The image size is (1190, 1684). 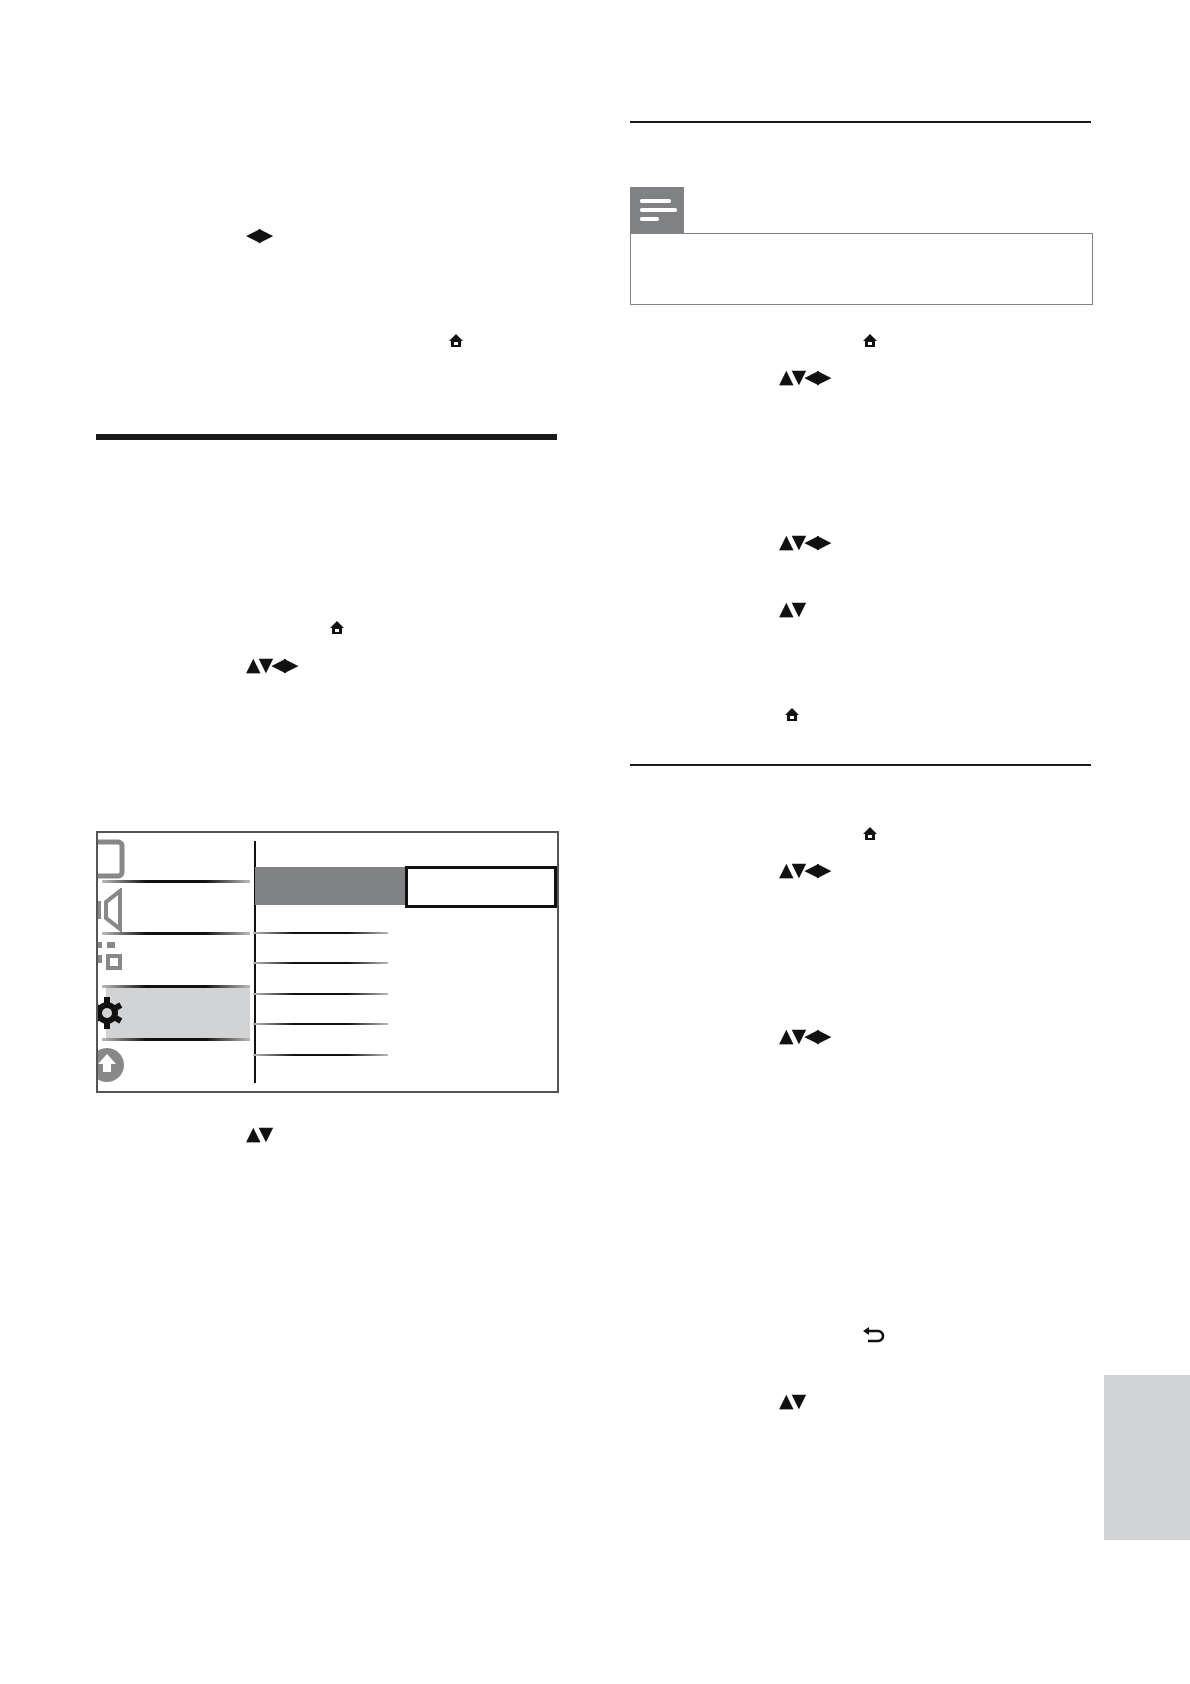 I want to click on back-icon, so click(x=874, y=1335).